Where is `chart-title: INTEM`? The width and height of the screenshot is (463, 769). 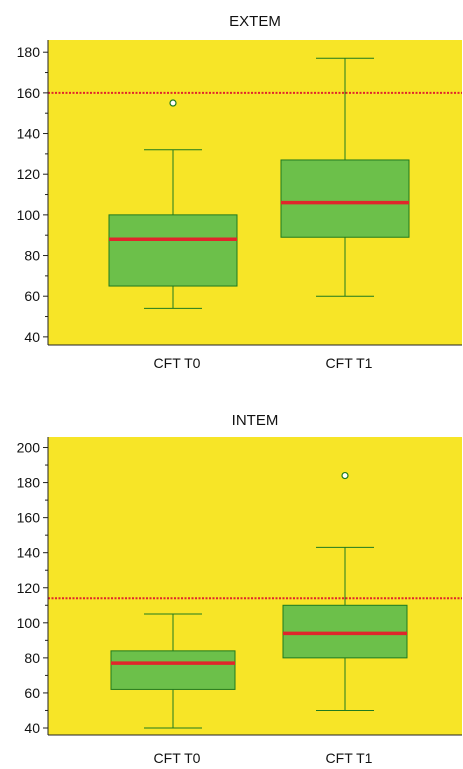 chart-title: INTEM is located at coordinates (255, 420).